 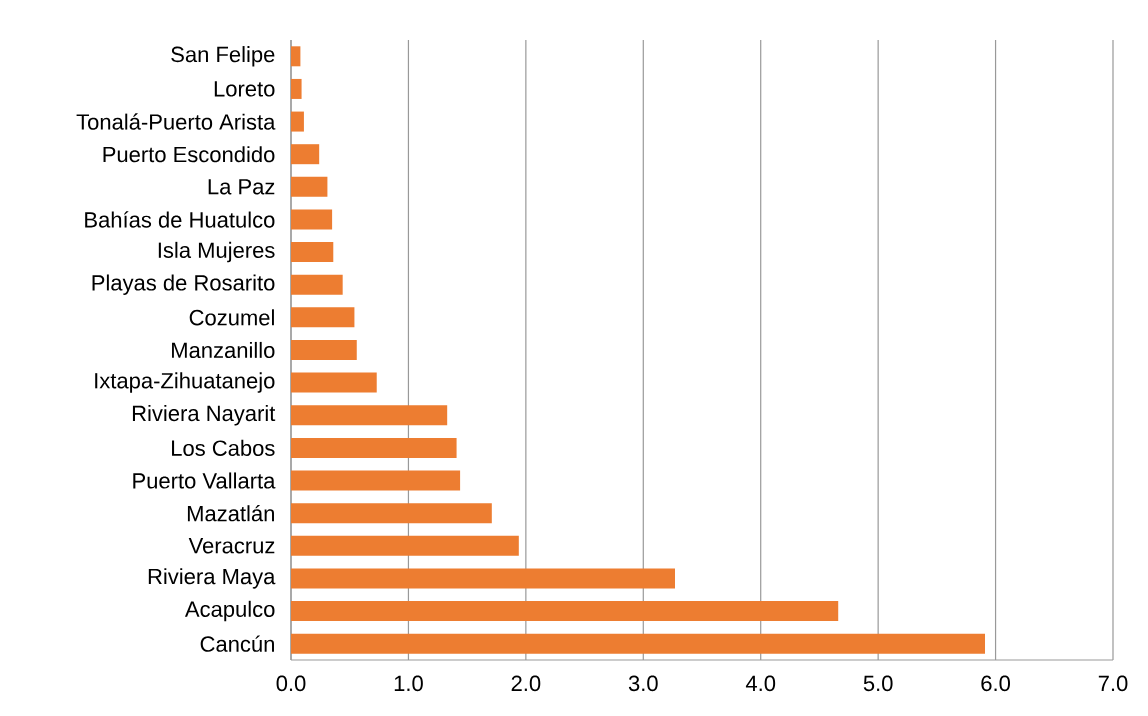 What do you see at coordinates (176, 121) in the screenshot?
I see `y-tick-label: Tonalá-Puerto Arista` at bounding box center [176, 121].